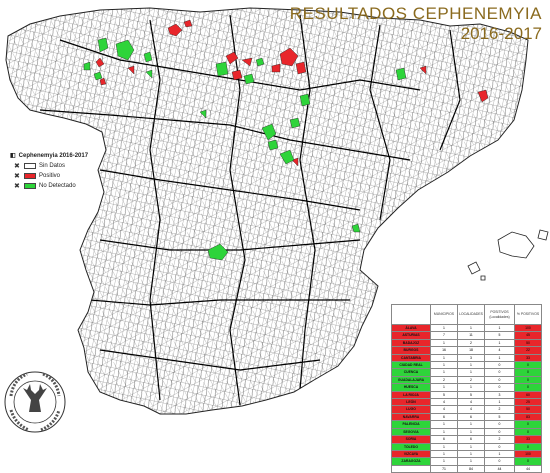 The height and width of the screenshot is (473, 550). What do you see at coordinates (411, 350) in the screenshot?
I see `province-cell: BURGOS` at bounding box center [411, 350].